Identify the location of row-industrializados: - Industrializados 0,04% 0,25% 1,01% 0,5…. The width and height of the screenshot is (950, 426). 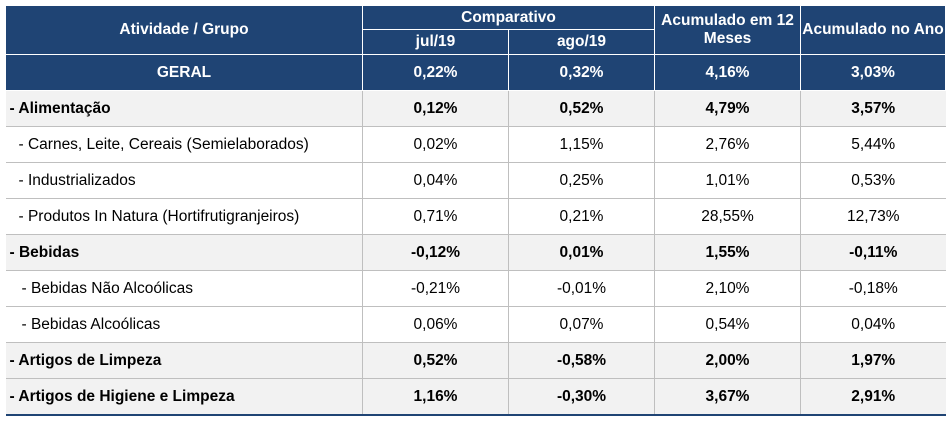
(475, 180).